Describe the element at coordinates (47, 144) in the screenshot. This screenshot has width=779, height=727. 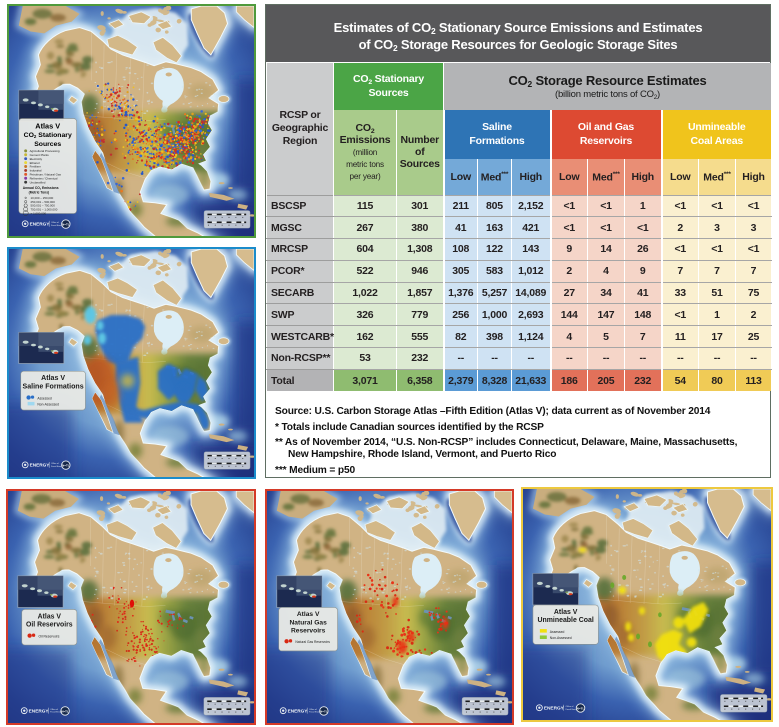
I see `svg-text: Sources` at that location.